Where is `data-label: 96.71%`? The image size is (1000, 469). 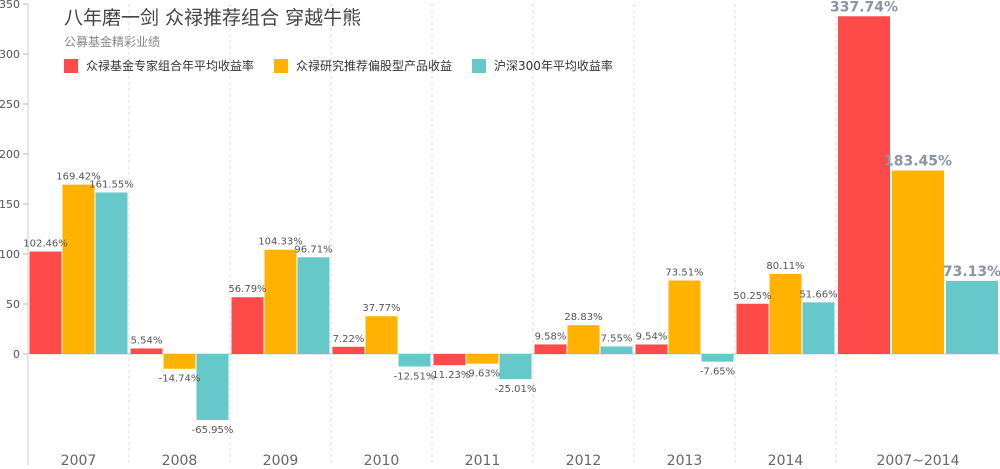
data-label: 96.71% is located at coordinates (313, 249).